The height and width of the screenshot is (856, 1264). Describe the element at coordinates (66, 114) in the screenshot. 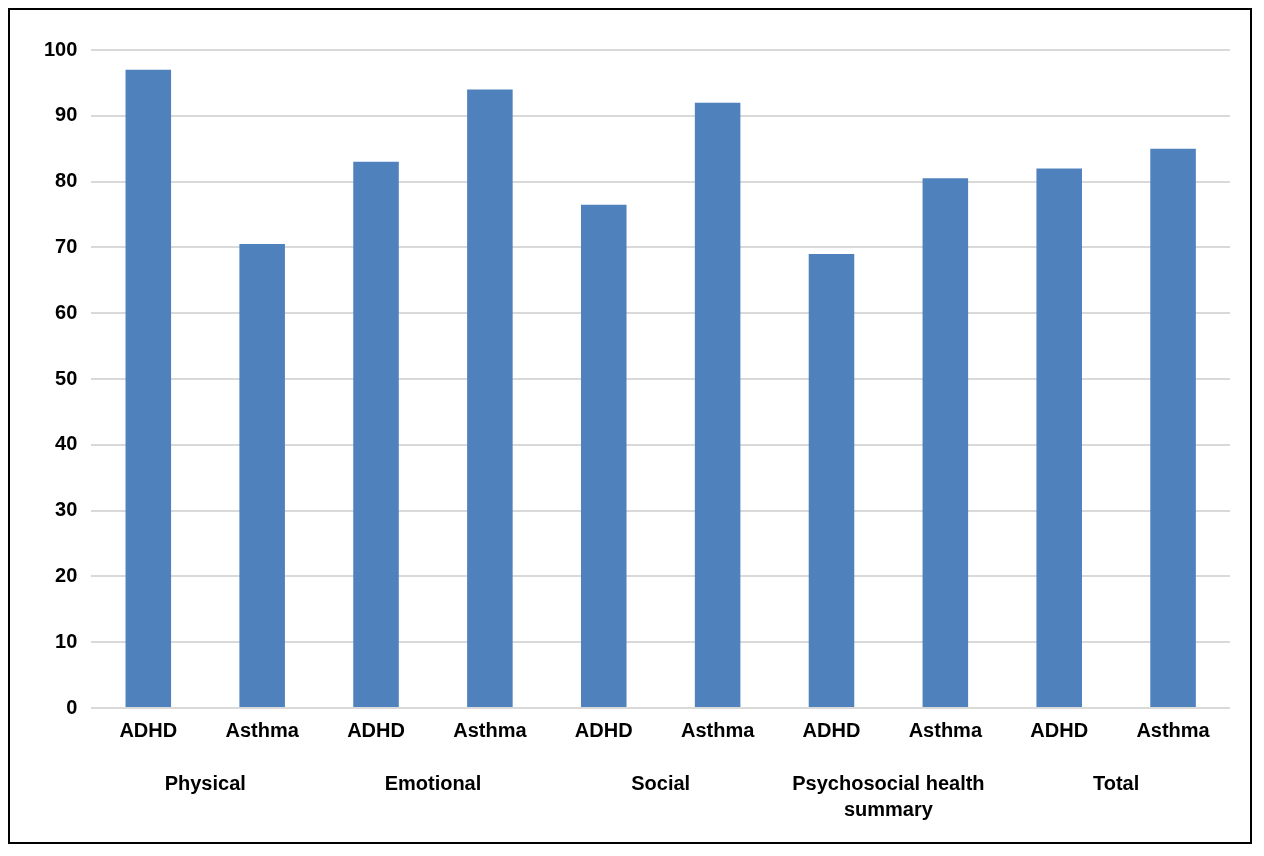

I see `y-tick-label: 90` at that location.